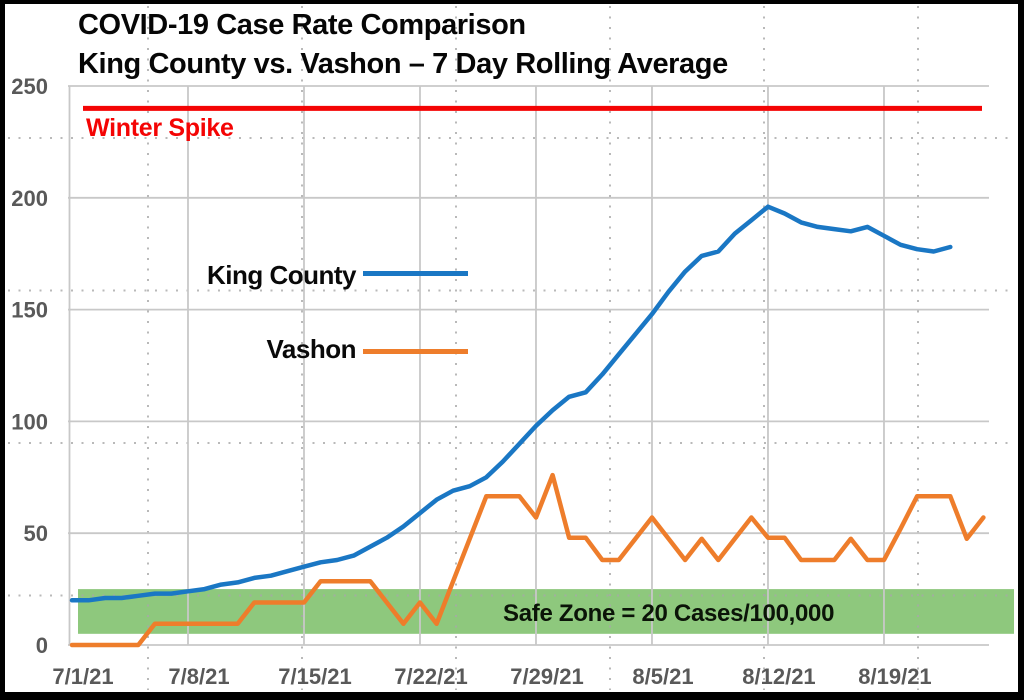 This screenshot has width=1024, height=700. What do you see at coordinates (415, 351) in the screenshot?
I see `legend-swatch-vashon` at bounding box center [415, 351].